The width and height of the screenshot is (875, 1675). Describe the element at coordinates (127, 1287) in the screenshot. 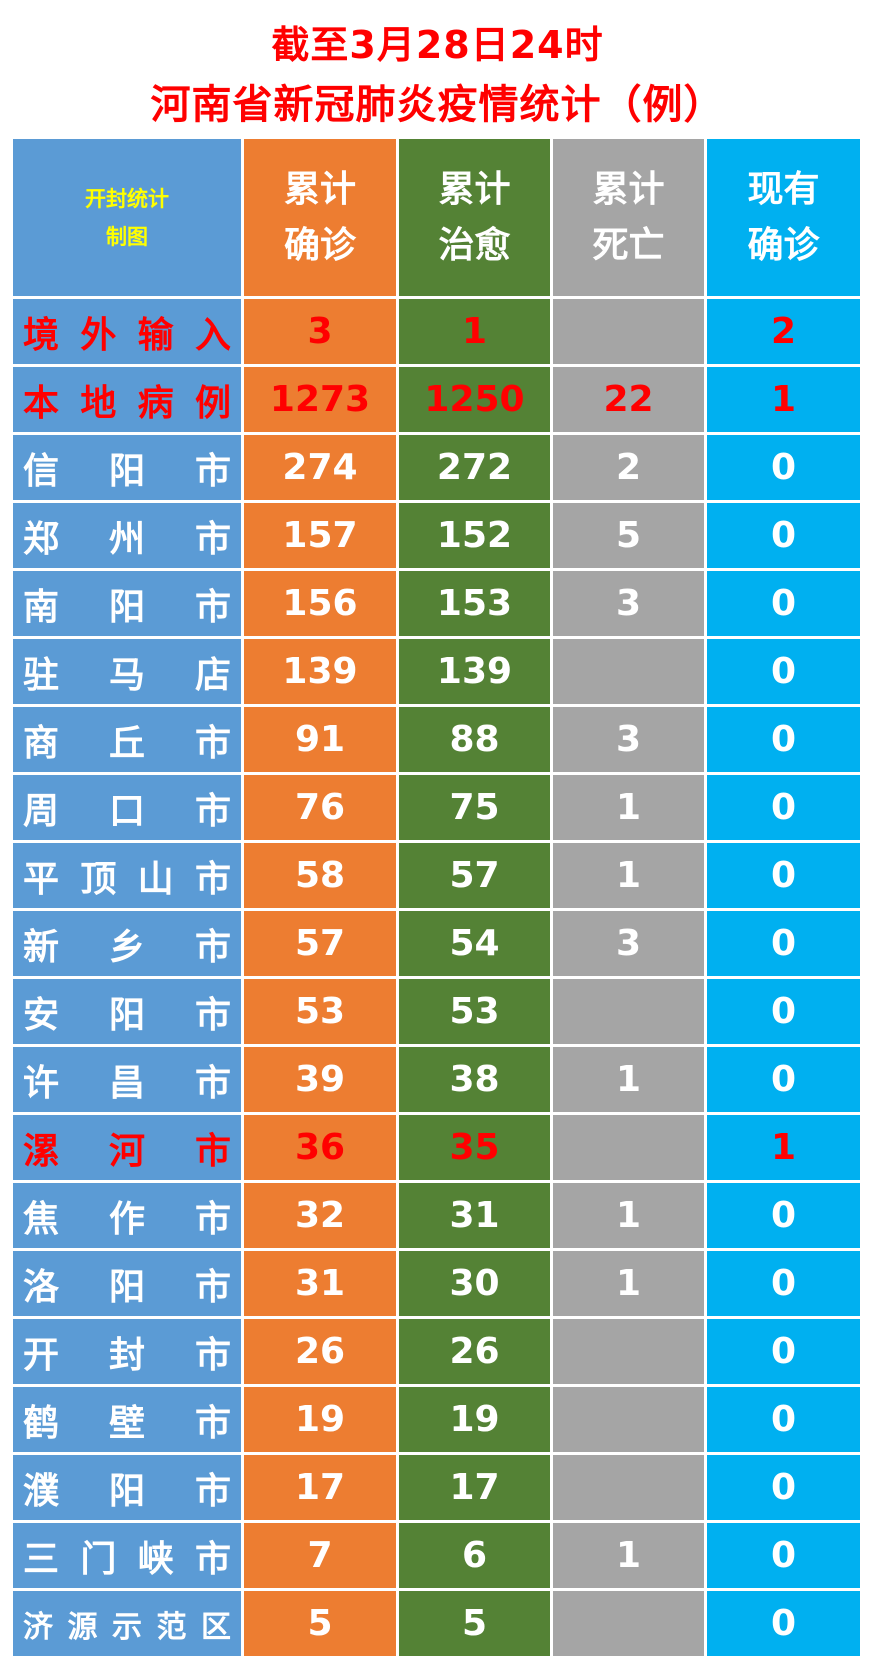

I see `region-name: 洛阳市` at that location.